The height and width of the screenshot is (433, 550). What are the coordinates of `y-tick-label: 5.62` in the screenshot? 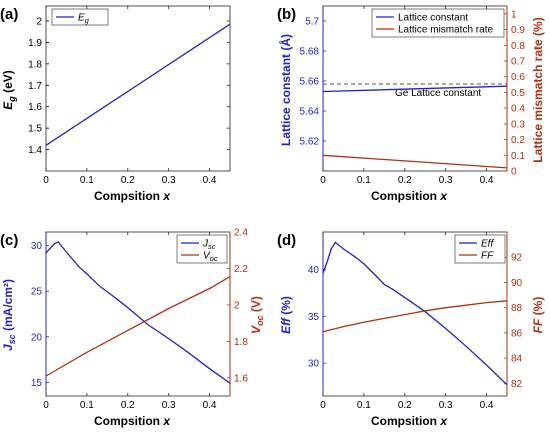 It's located at (310, 142).